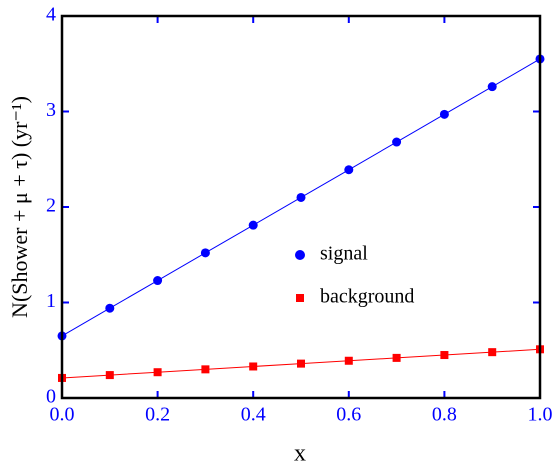 The image size is (556, 470). I want to click on y-axis-label: N(Shower + μ + τ) (yr⁻¹), so click(19, 207).